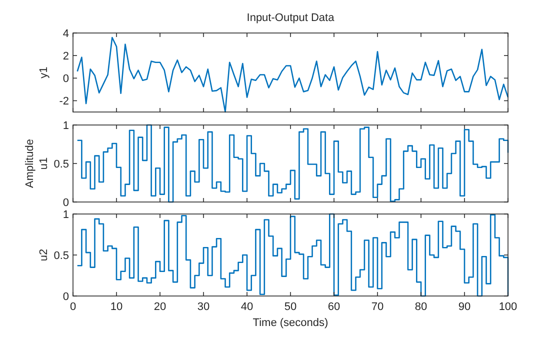  I want to click on x-tick-label: 80, so click(421, 307).